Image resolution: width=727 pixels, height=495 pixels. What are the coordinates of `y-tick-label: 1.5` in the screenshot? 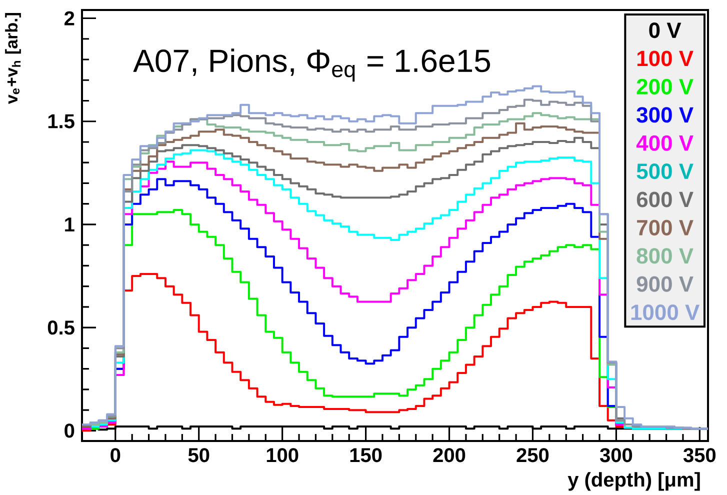 It's located at (61, 121).